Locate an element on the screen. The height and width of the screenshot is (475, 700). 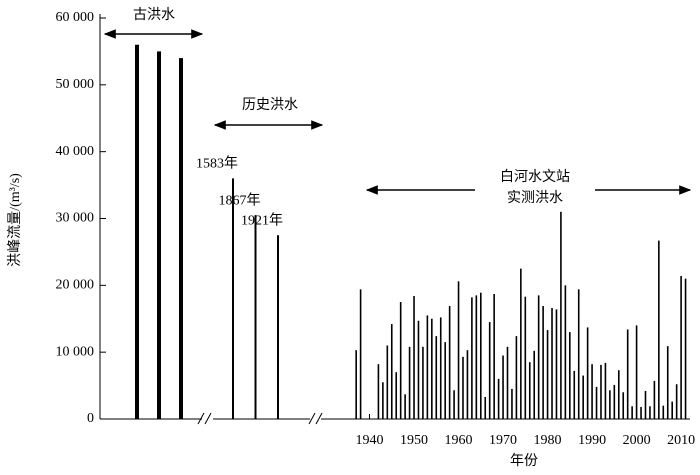
data-label: 1921年 is located at coordinates (262, 220).